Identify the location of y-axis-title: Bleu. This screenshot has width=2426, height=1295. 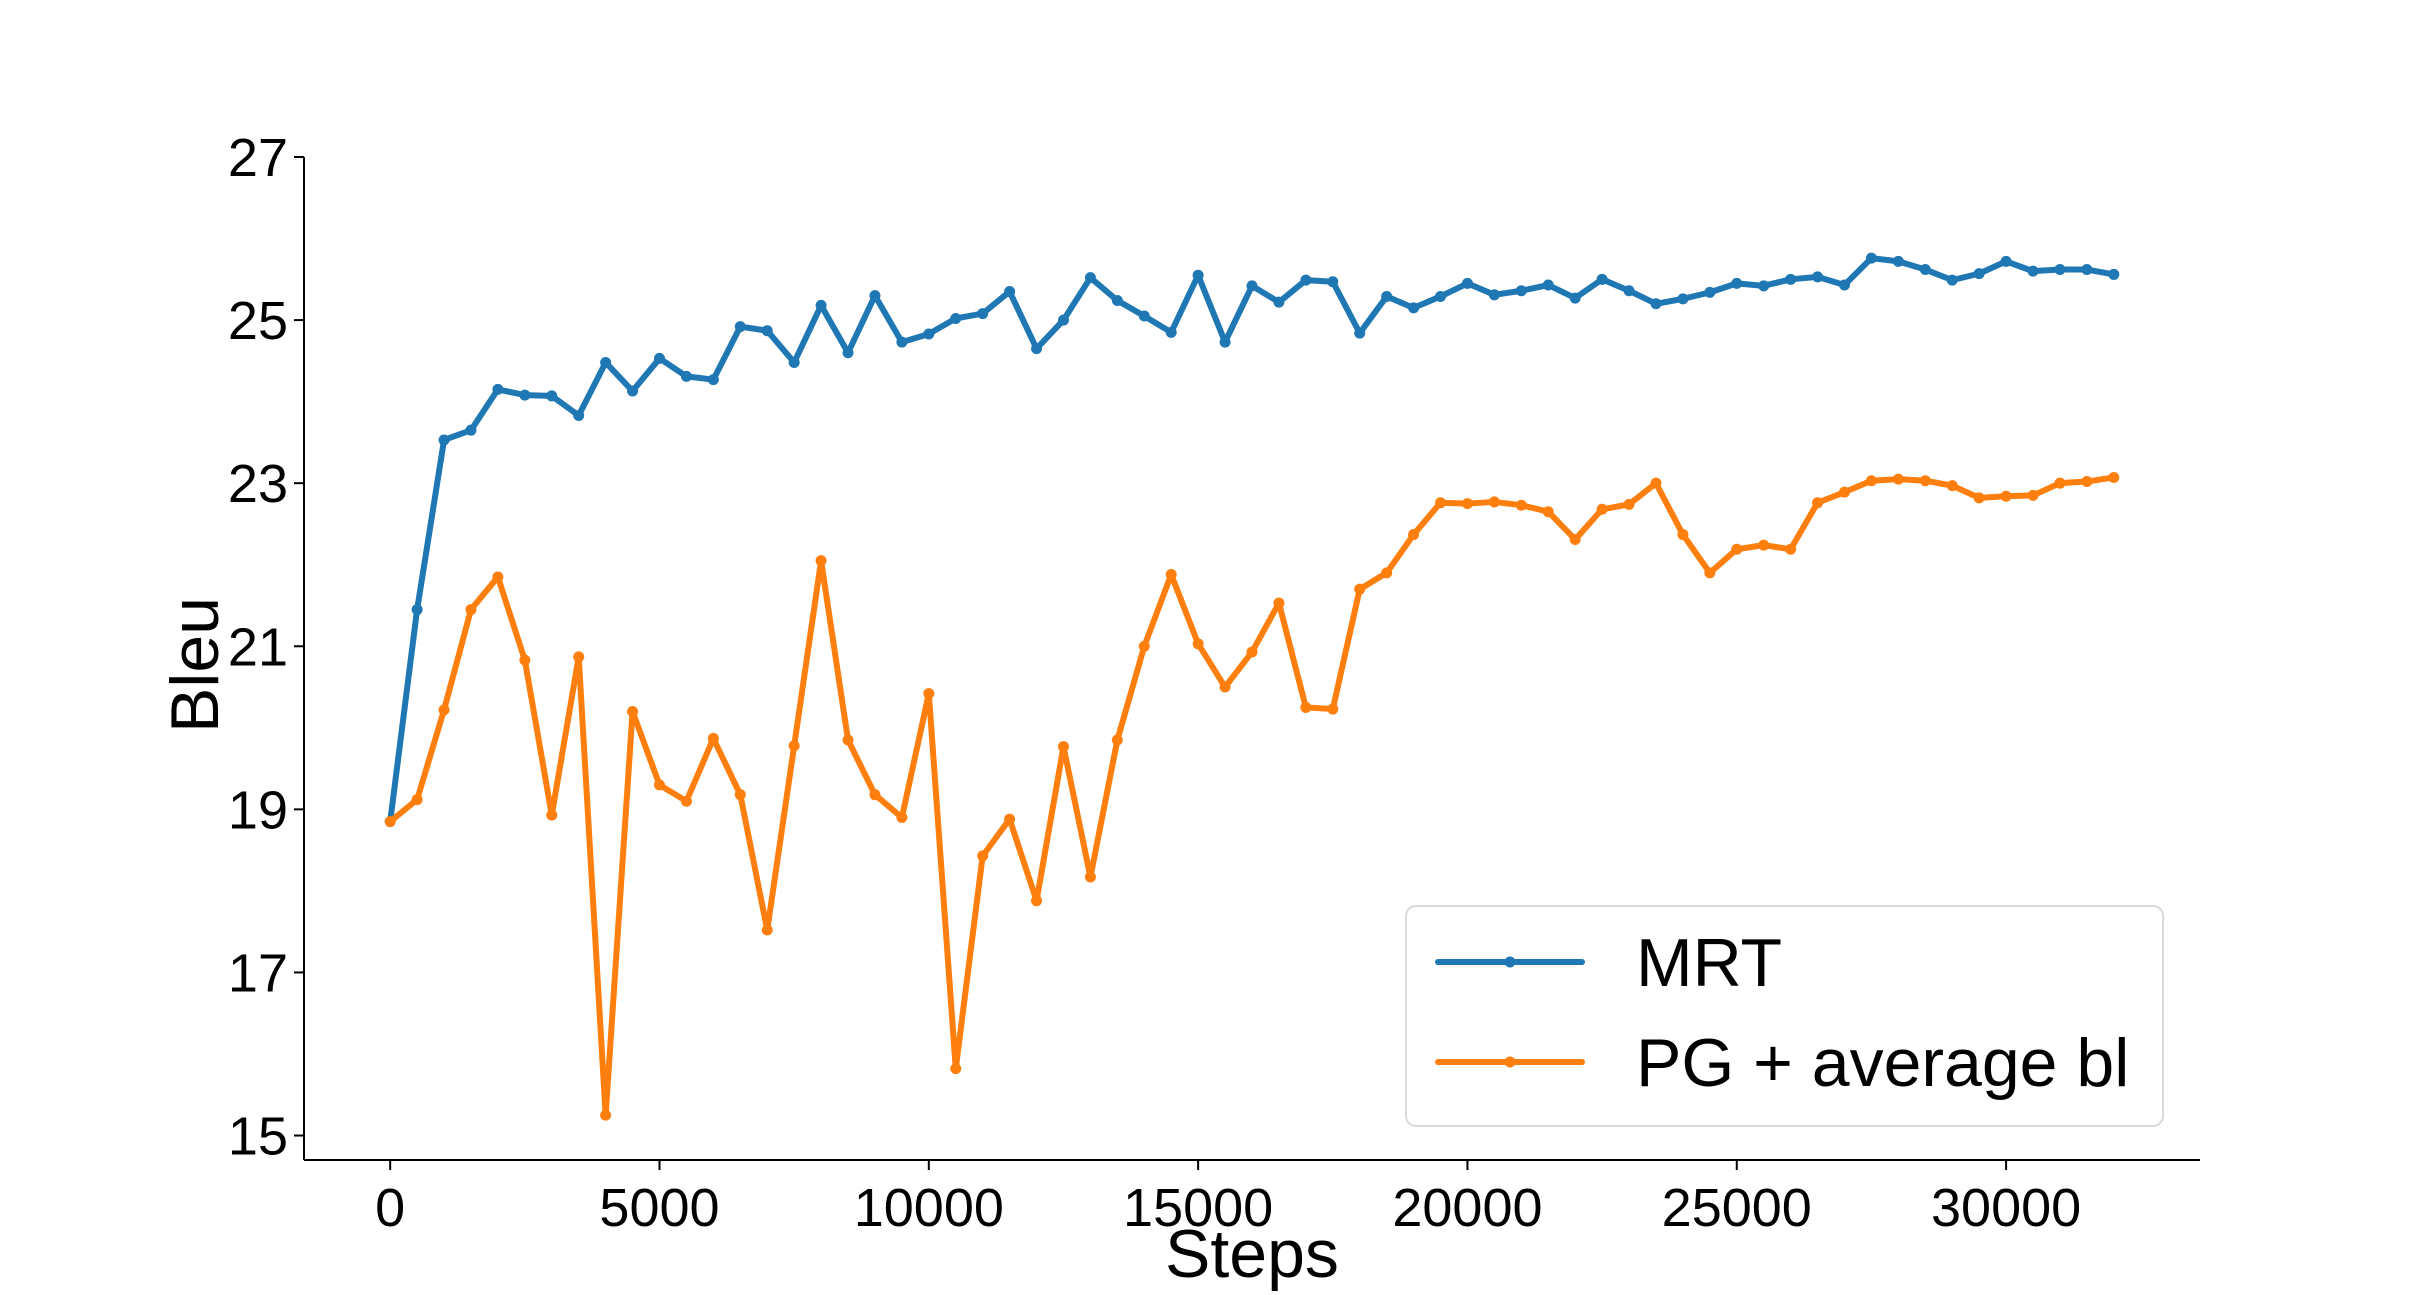
(195, 665).